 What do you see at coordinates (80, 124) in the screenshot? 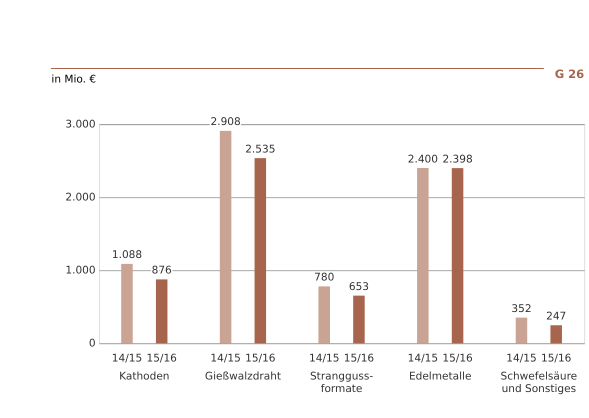
I see `y-tick-label: 3.000` at bounding box center [80, 124].